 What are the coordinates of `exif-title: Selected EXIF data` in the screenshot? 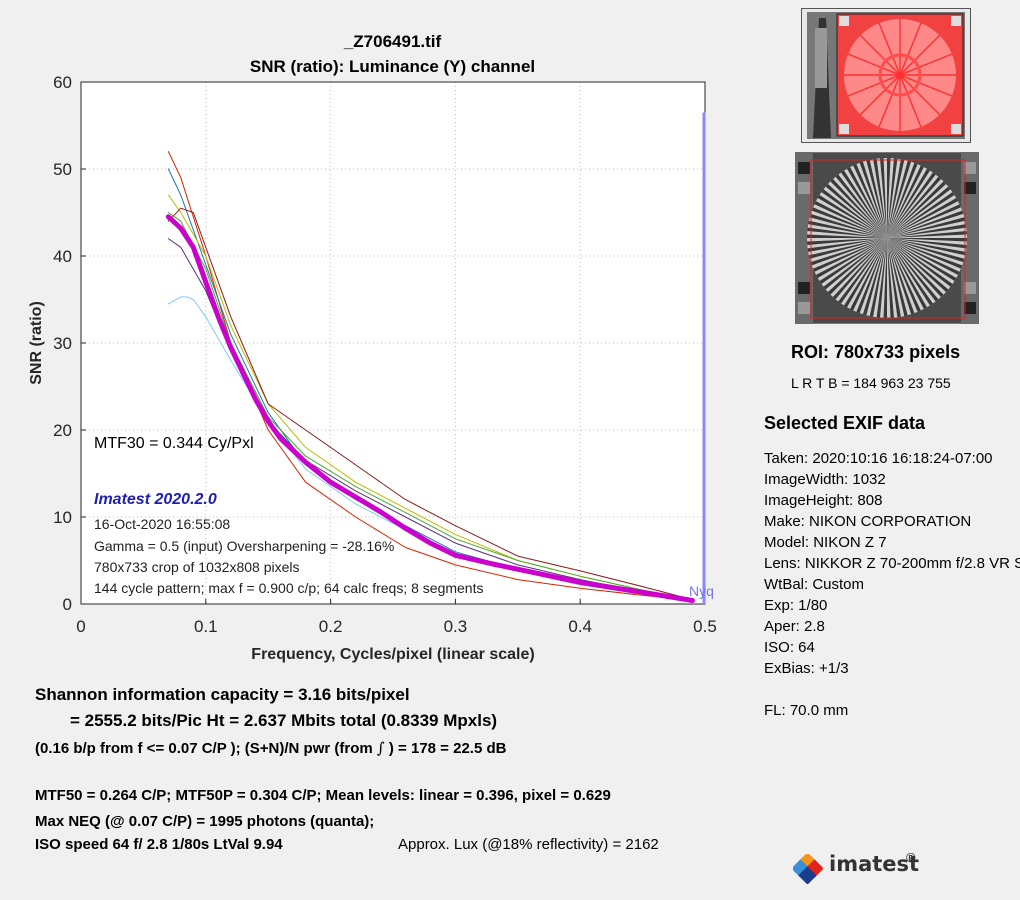 It's located at (845, 423).